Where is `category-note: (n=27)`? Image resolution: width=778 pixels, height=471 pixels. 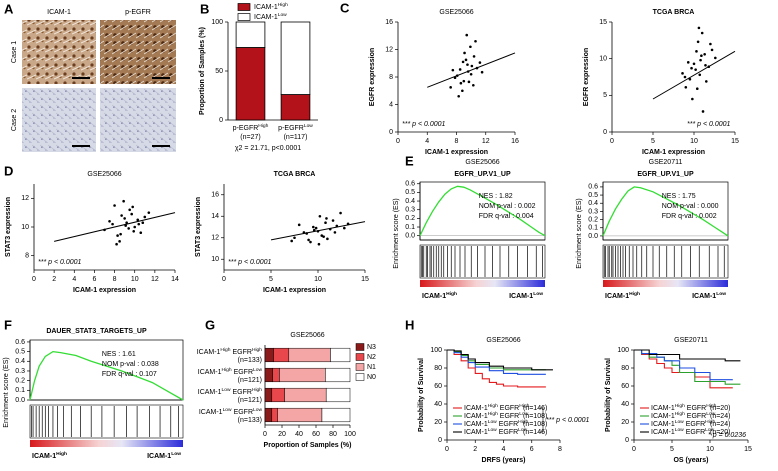
category-note: (n=27) is located at coordinates (250, 137).